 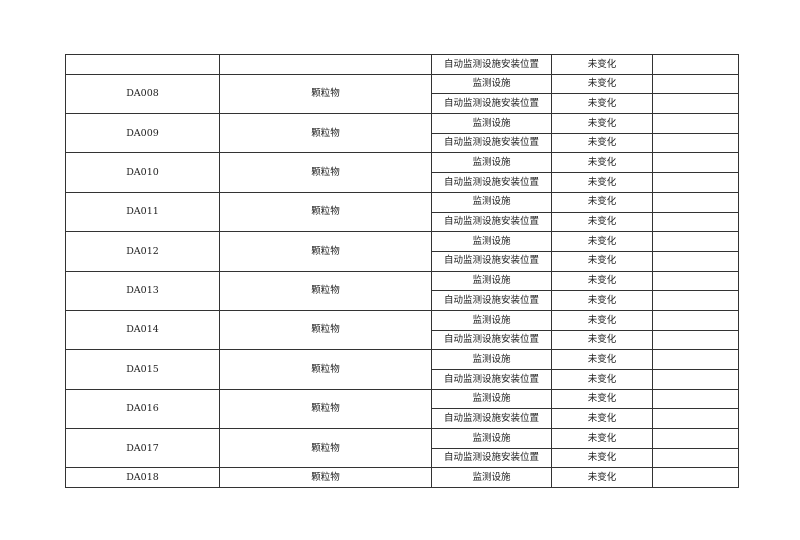 I want to click on table-row: DA013 颗粒物 监测设施 未变化, so click(x=402, y=290).